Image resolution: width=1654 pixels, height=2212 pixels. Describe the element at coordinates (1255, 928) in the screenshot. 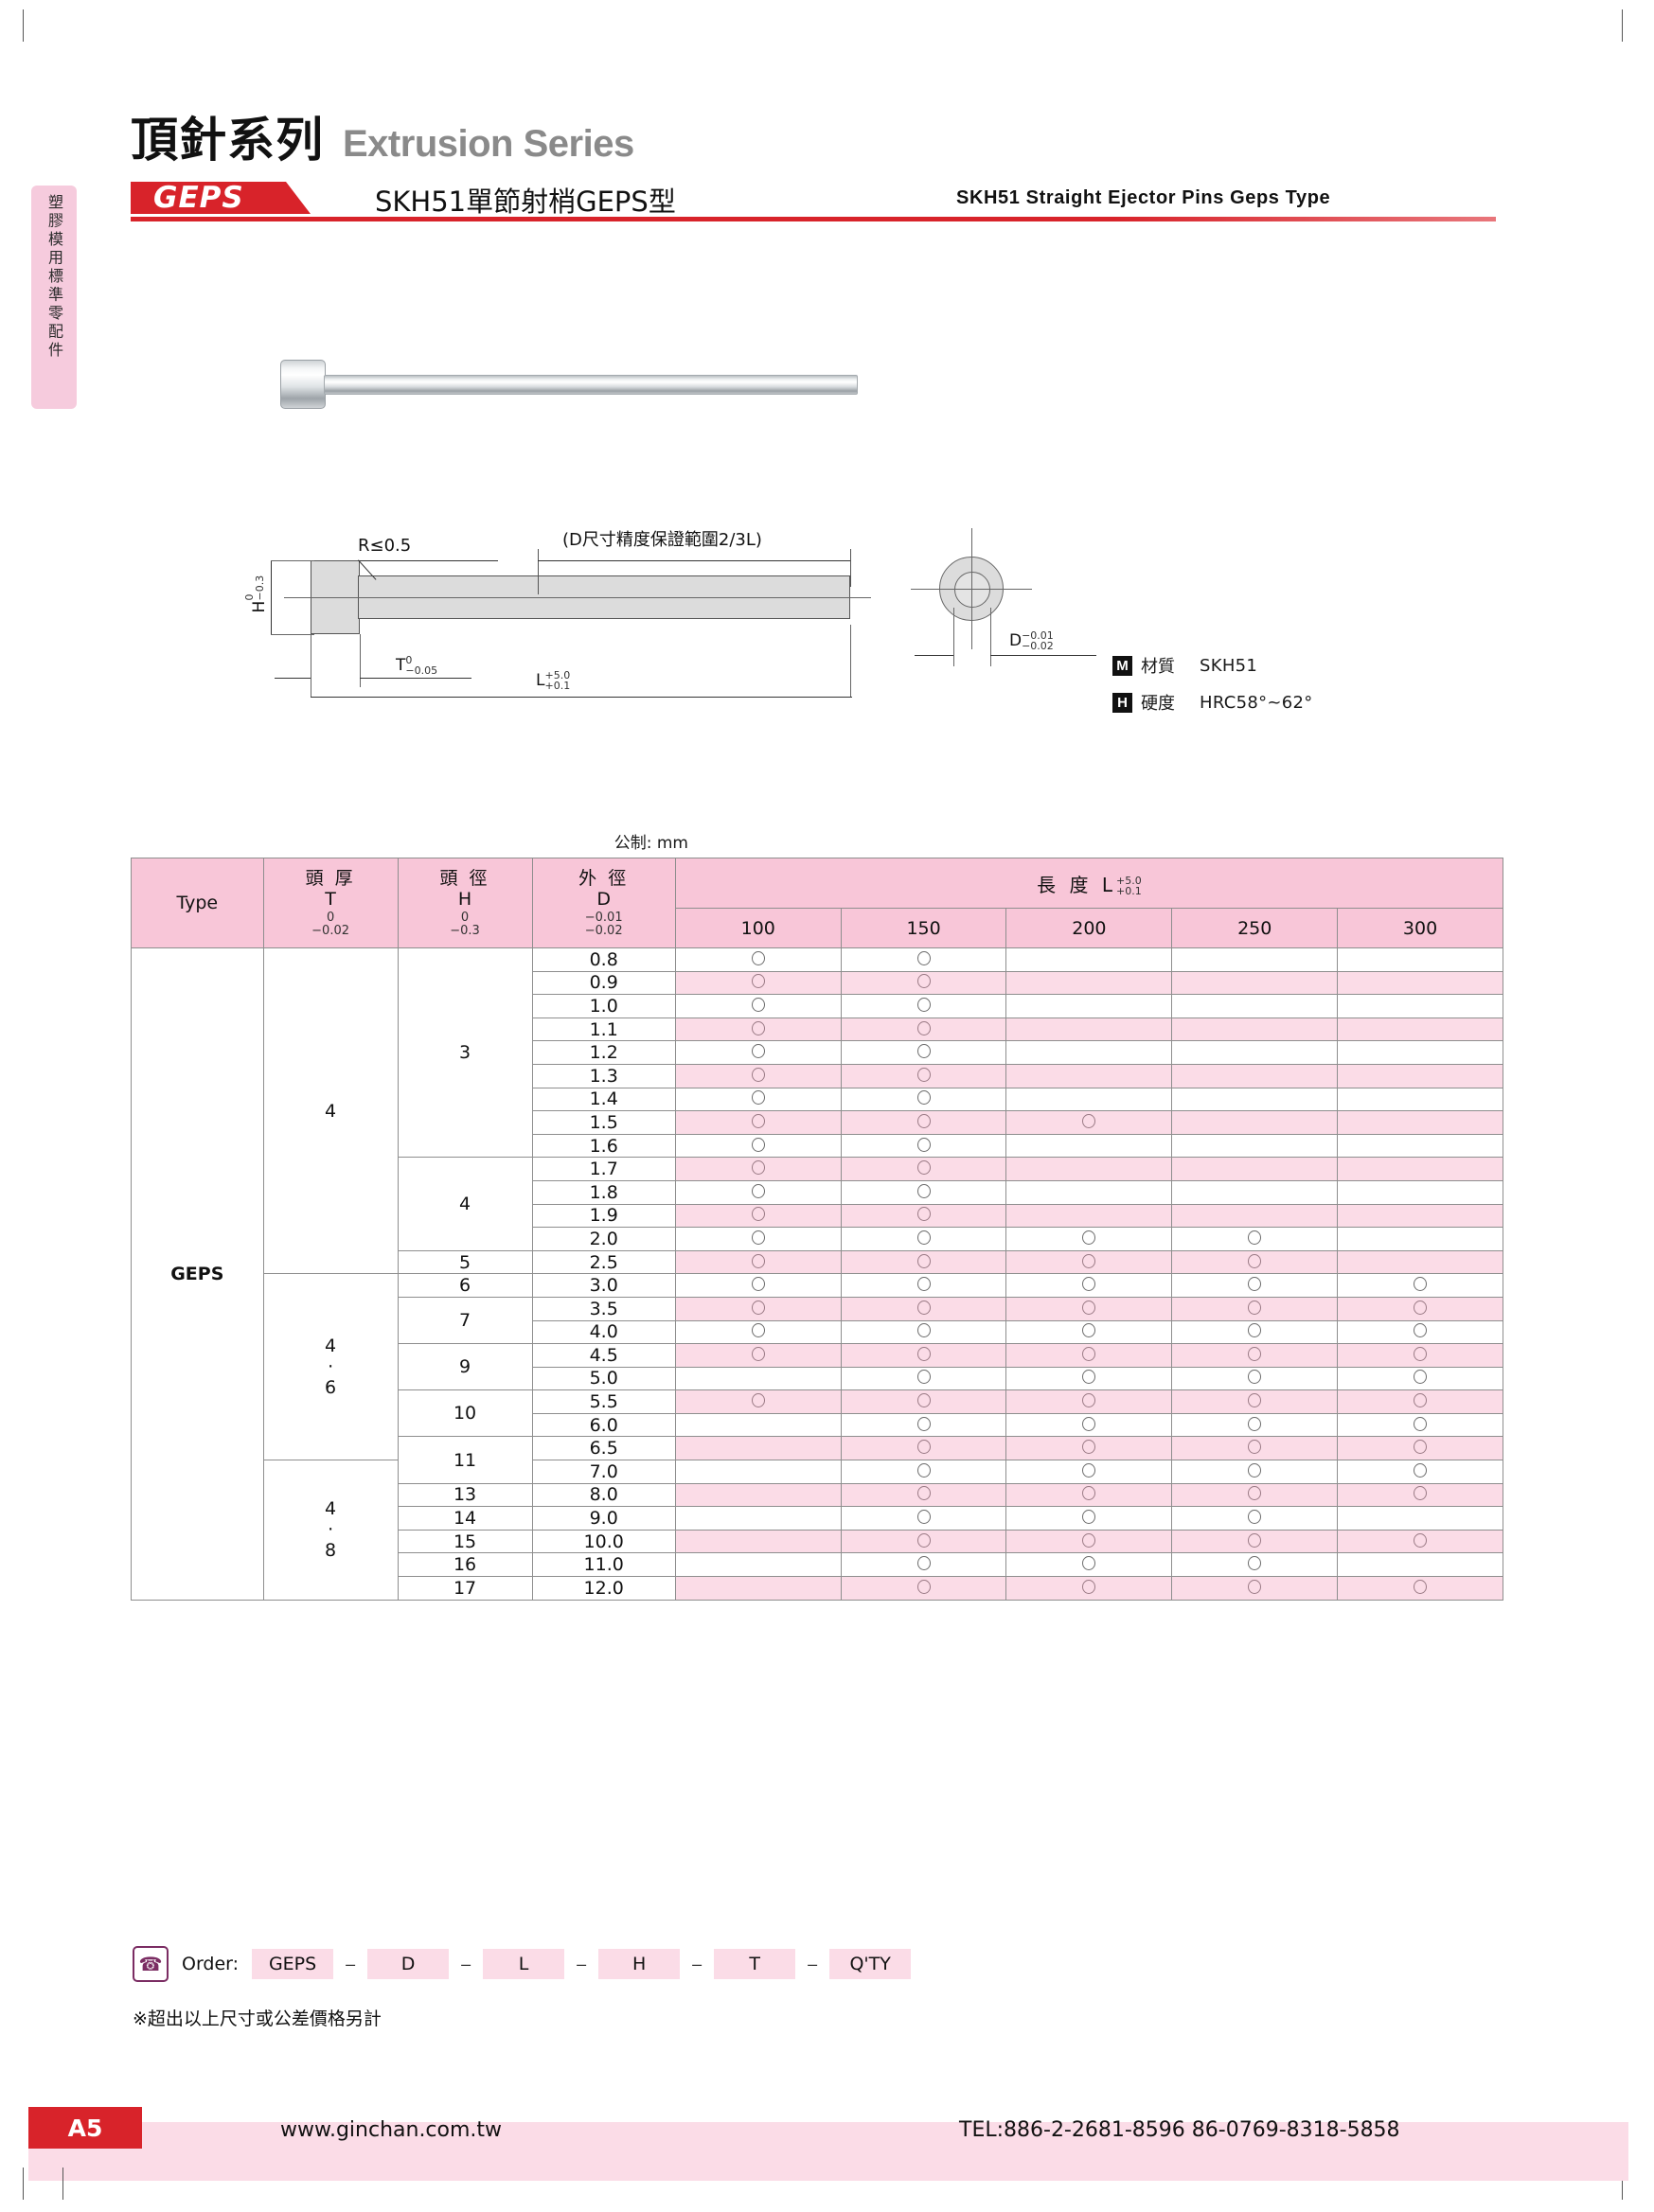

I see `col-header-length-250: 250` at that location.